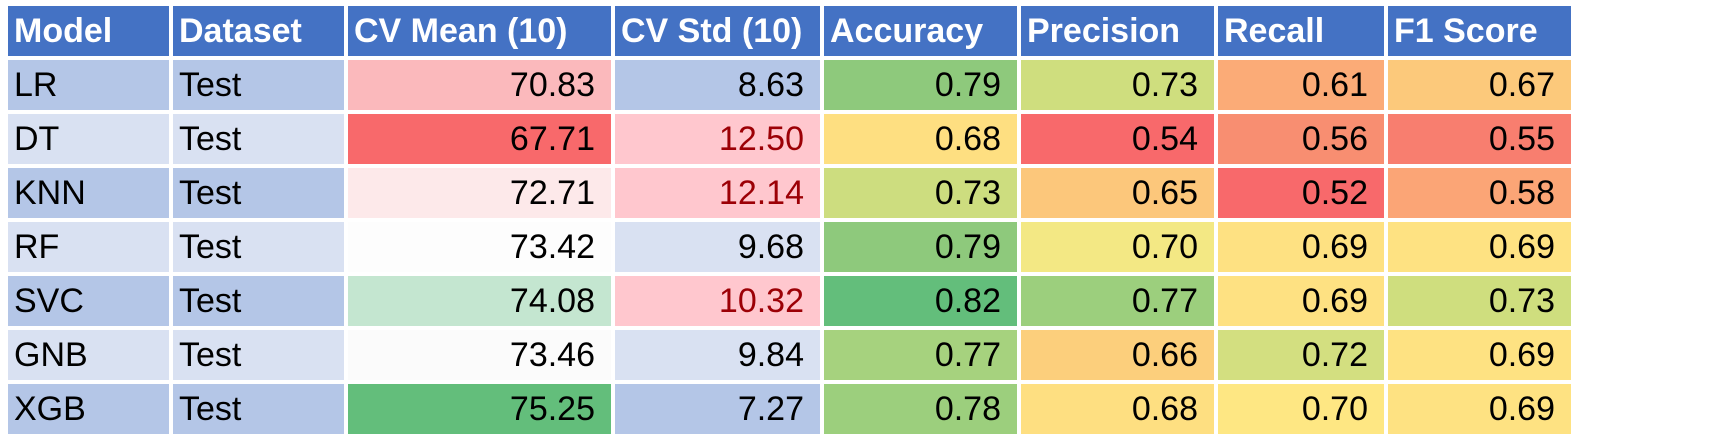  I want to click on header-model: Model, so click(88, 31).